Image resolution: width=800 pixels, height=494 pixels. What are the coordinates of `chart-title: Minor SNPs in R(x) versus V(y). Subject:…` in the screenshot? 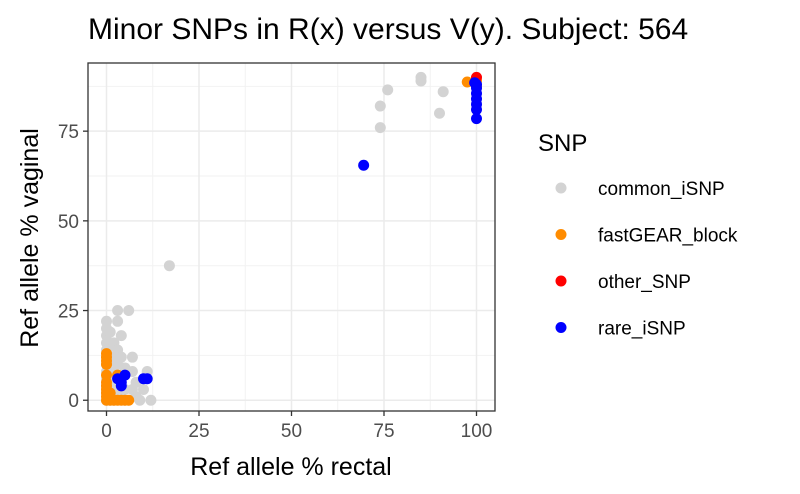 It's located at (388, 29).